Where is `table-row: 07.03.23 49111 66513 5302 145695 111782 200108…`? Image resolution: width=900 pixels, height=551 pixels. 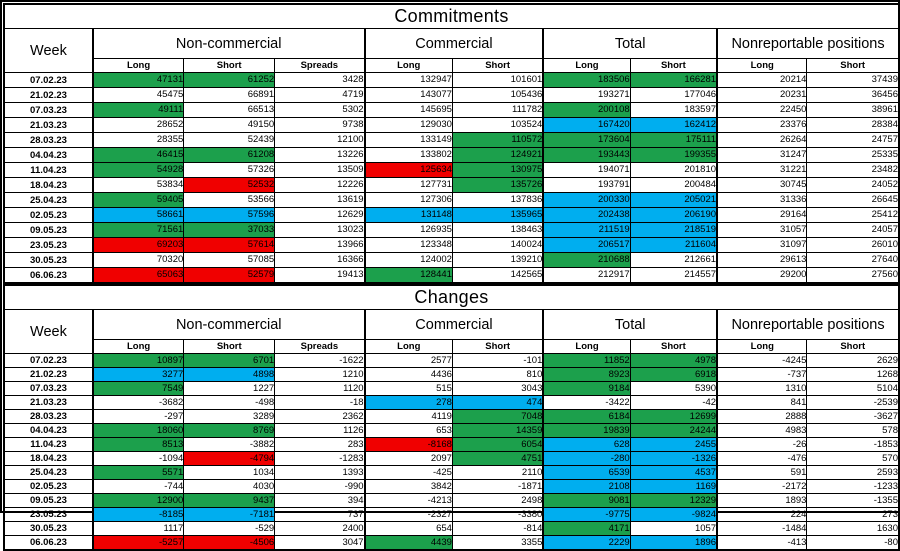
table-row: 07.03.23 49111 66513 5302 145695 111782 200108… is located at coordinates (451, 110).